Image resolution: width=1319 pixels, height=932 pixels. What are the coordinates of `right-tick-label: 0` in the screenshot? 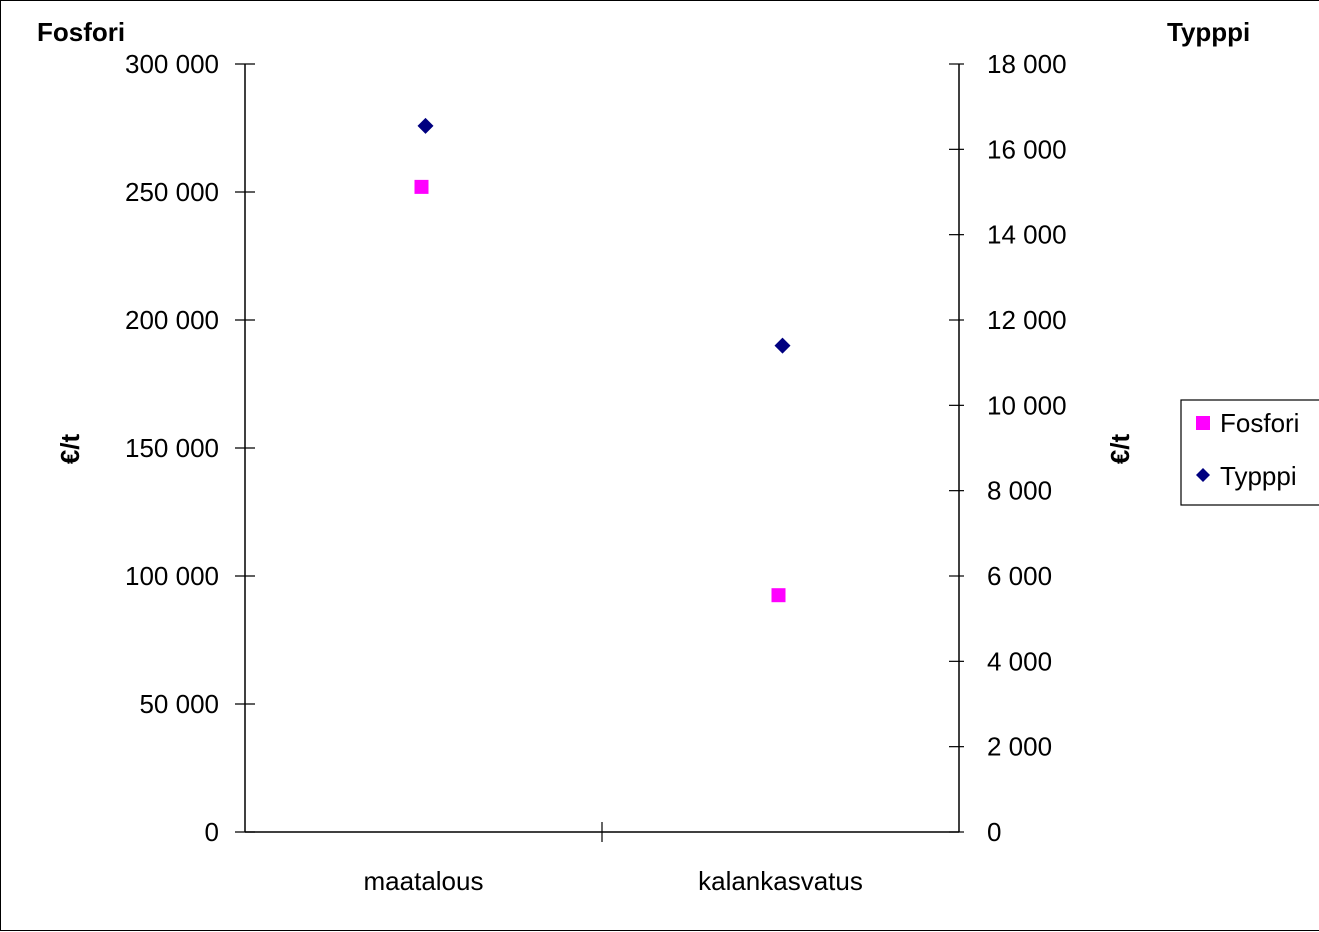 It's located at (994, 832).